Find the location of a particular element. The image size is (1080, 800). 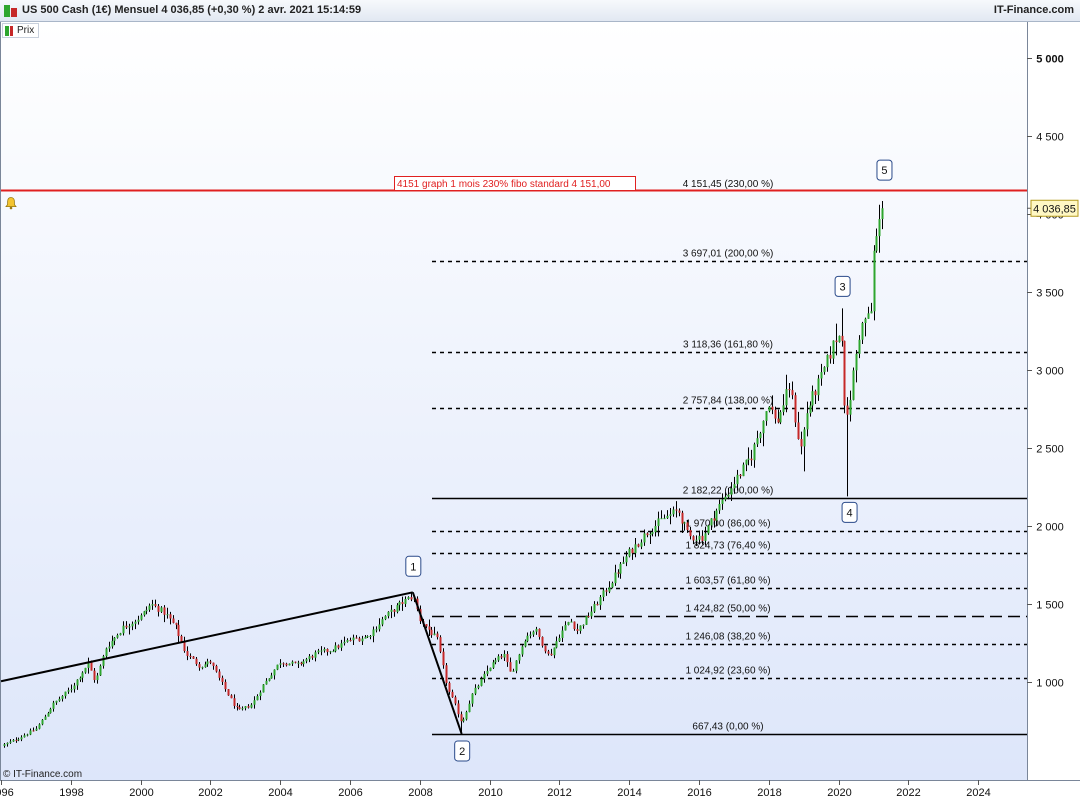

fib-level-label: 1 024,92 (23,60 %) is located at coordinates (727, 671).